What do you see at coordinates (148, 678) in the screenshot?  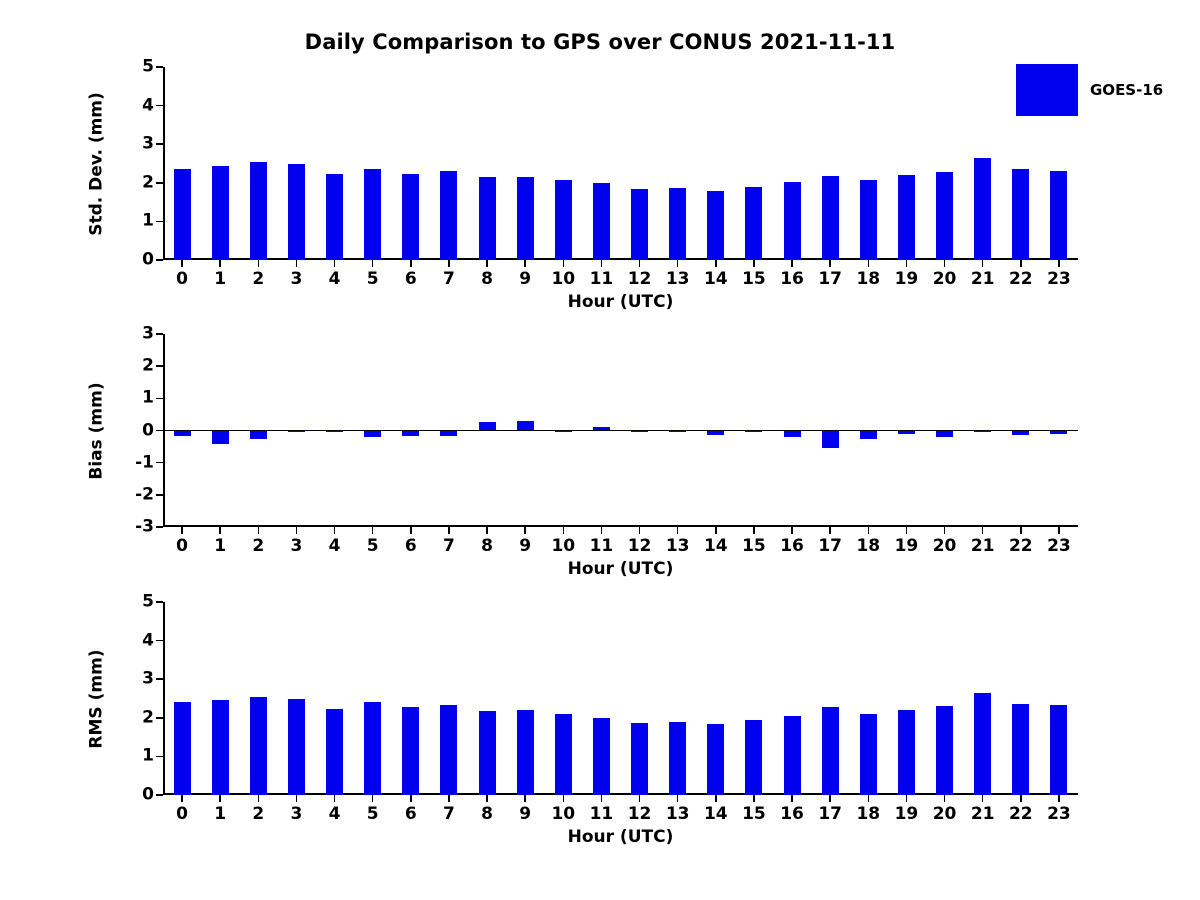 I see `y-tick-label-rms-3: 3` at bounding box center [148, 678].